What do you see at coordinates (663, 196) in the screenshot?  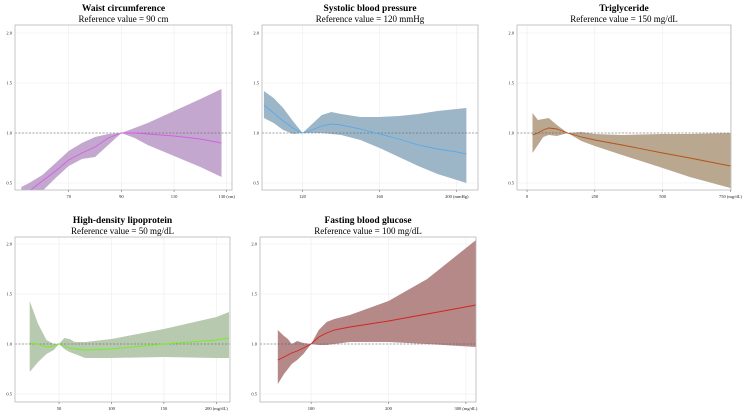 I see `x-tick-label: 500` at bounding box center [663, 196].